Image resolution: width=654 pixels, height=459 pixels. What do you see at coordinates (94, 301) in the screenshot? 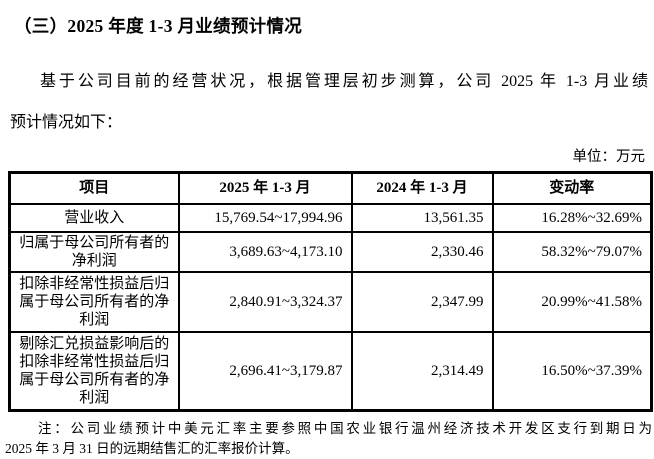
I see `row-item-label: 扣除非经常性损益后归属于母公司所有者的净利润` at bounding box center [94, 301].